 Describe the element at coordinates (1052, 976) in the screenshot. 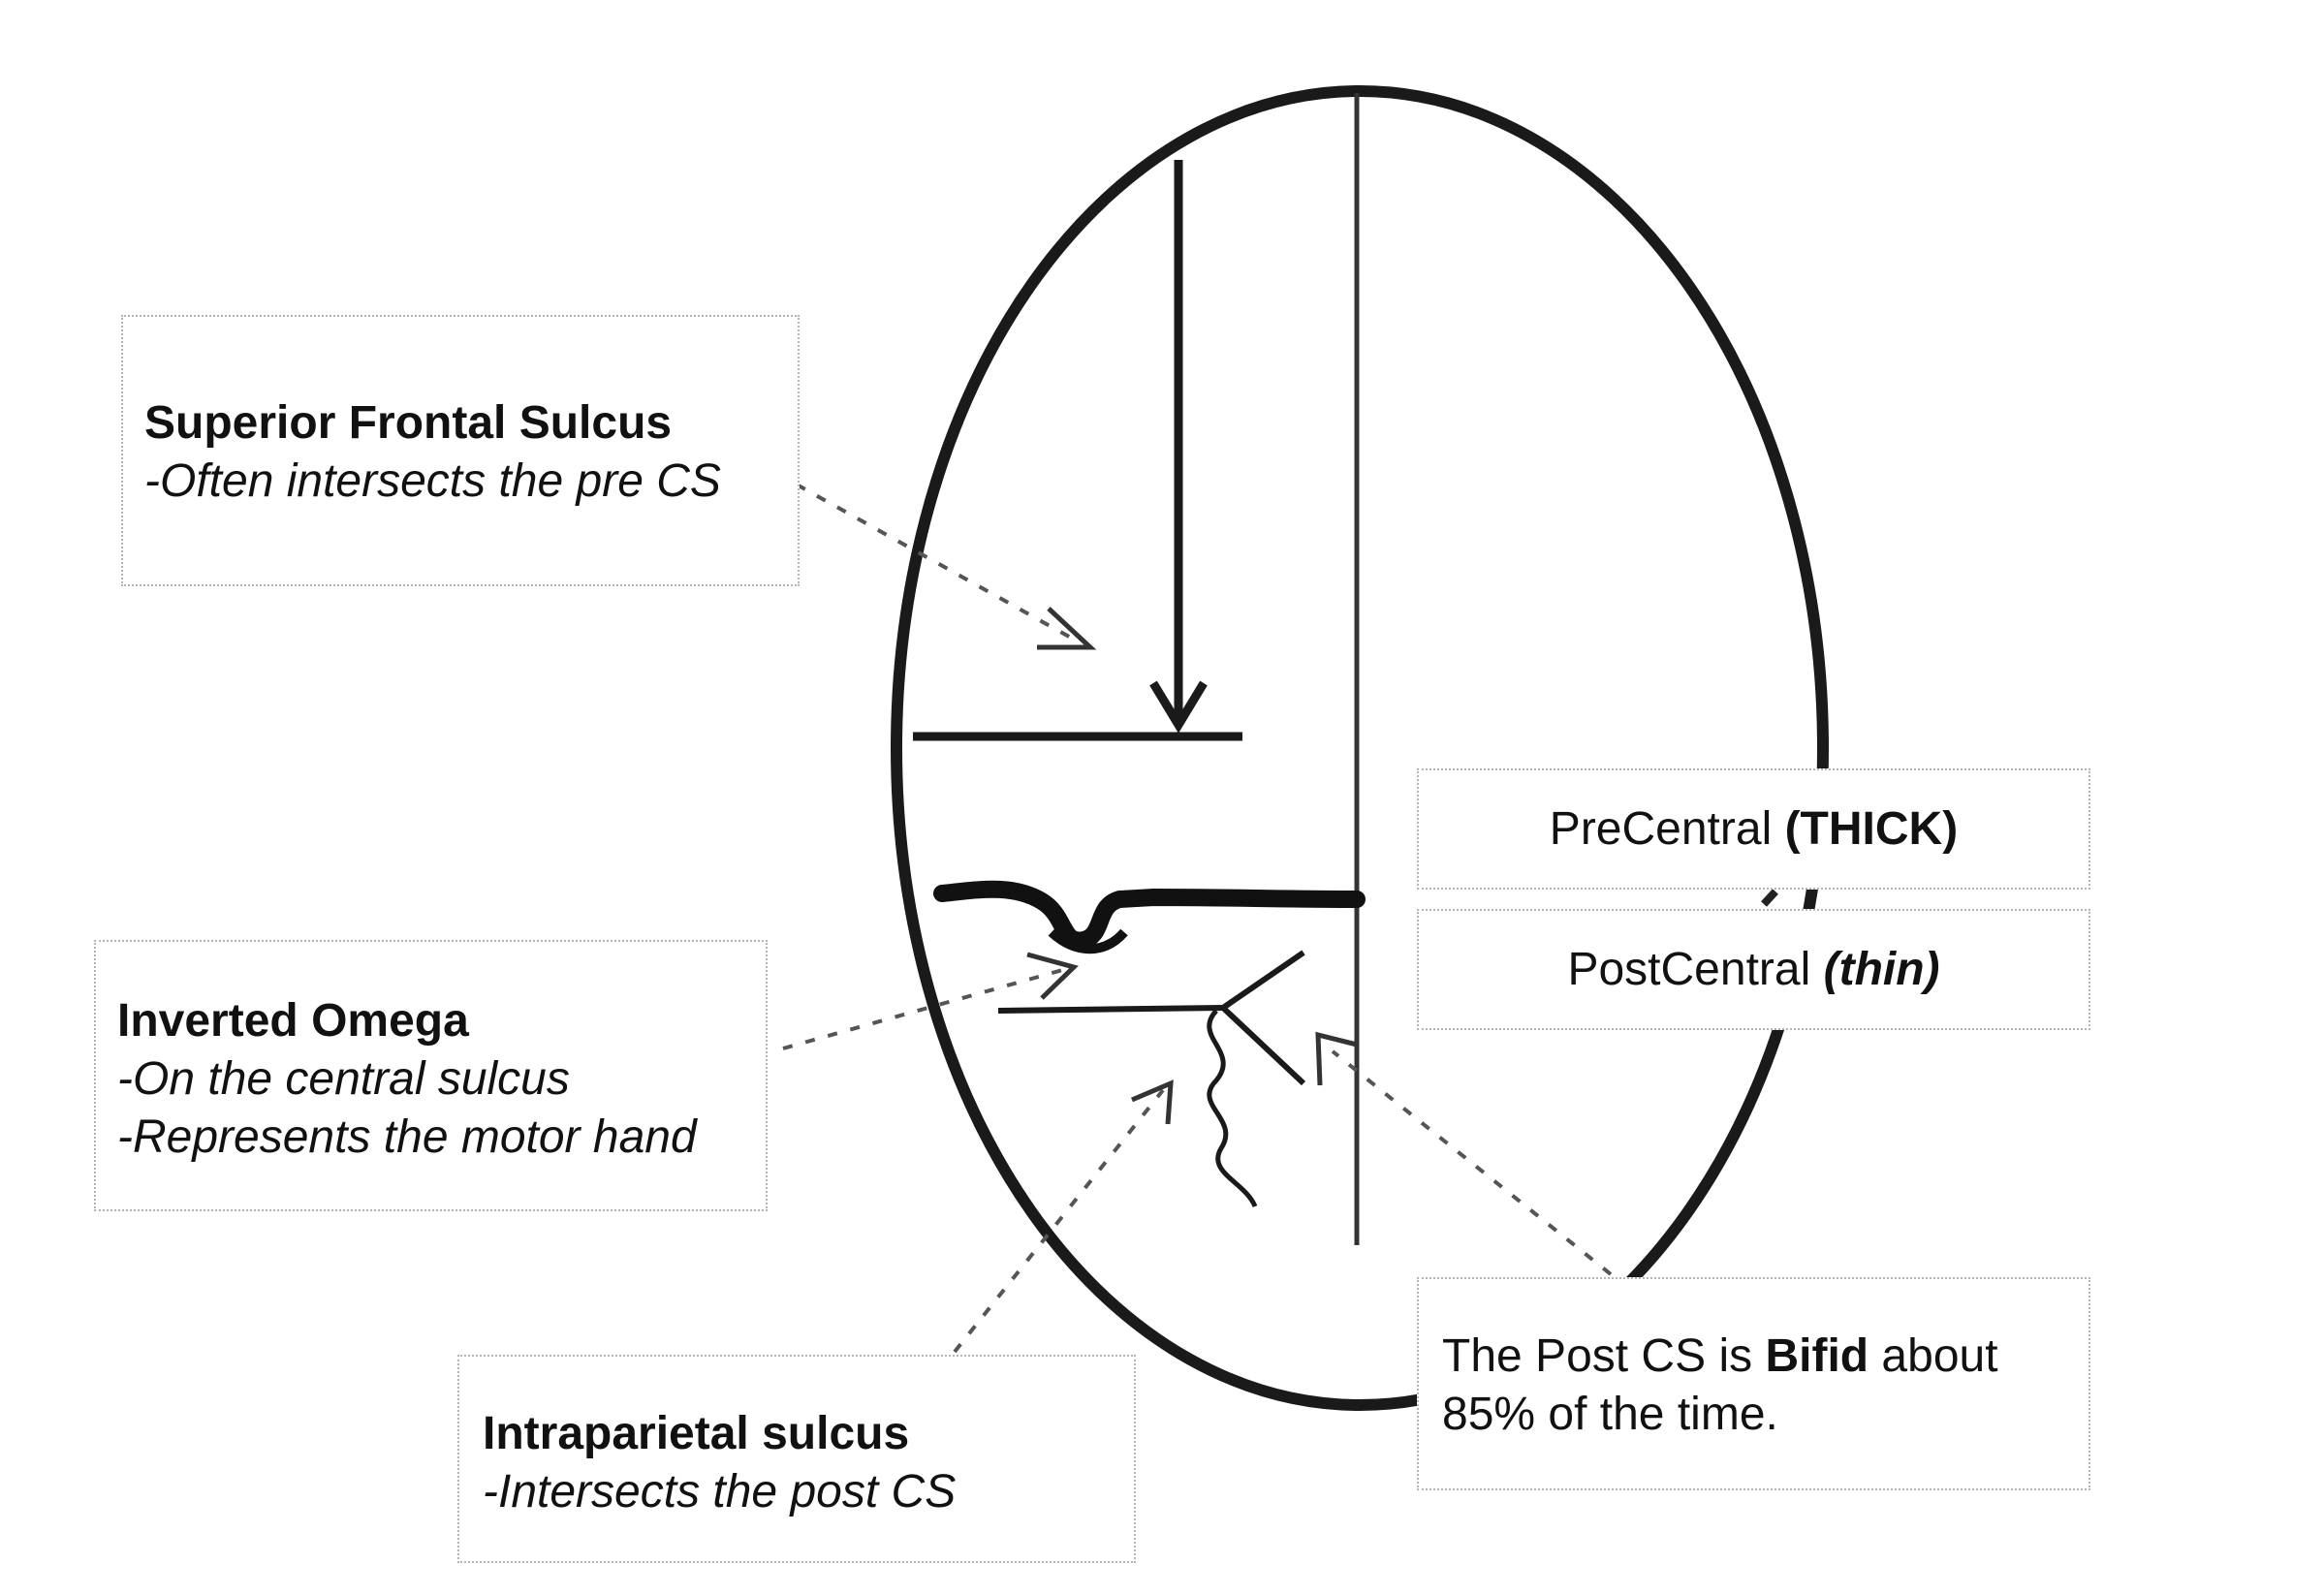

I see `omega-pointer-arrowhead` at that location.